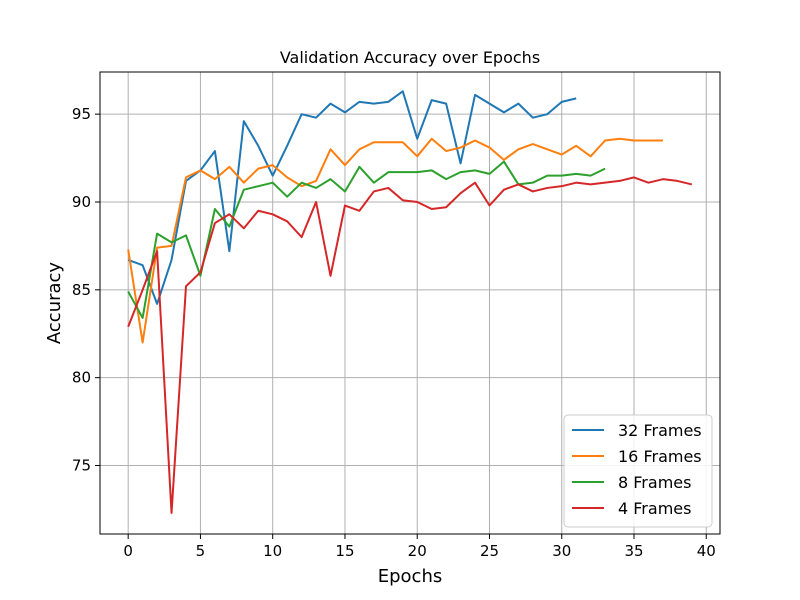 The width and height of the screenshot is (800, 600). What do you see at coordinates (81, 378) in the screenshot?
I see `y-tick-label: 80` at bounding box center [81, 378].